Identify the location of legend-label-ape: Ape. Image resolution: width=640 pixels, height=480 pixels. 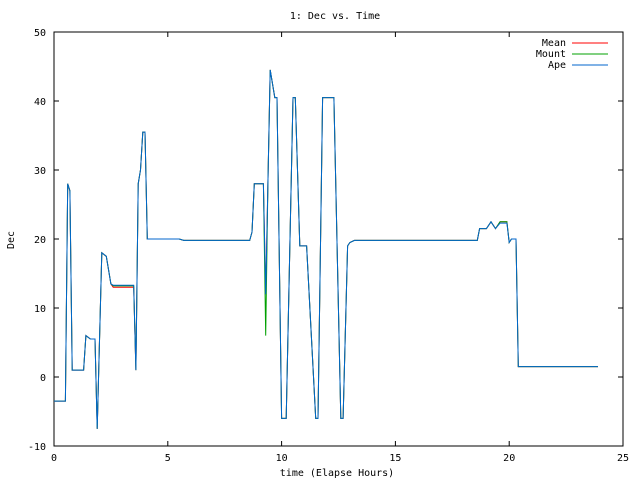
(557, 65).